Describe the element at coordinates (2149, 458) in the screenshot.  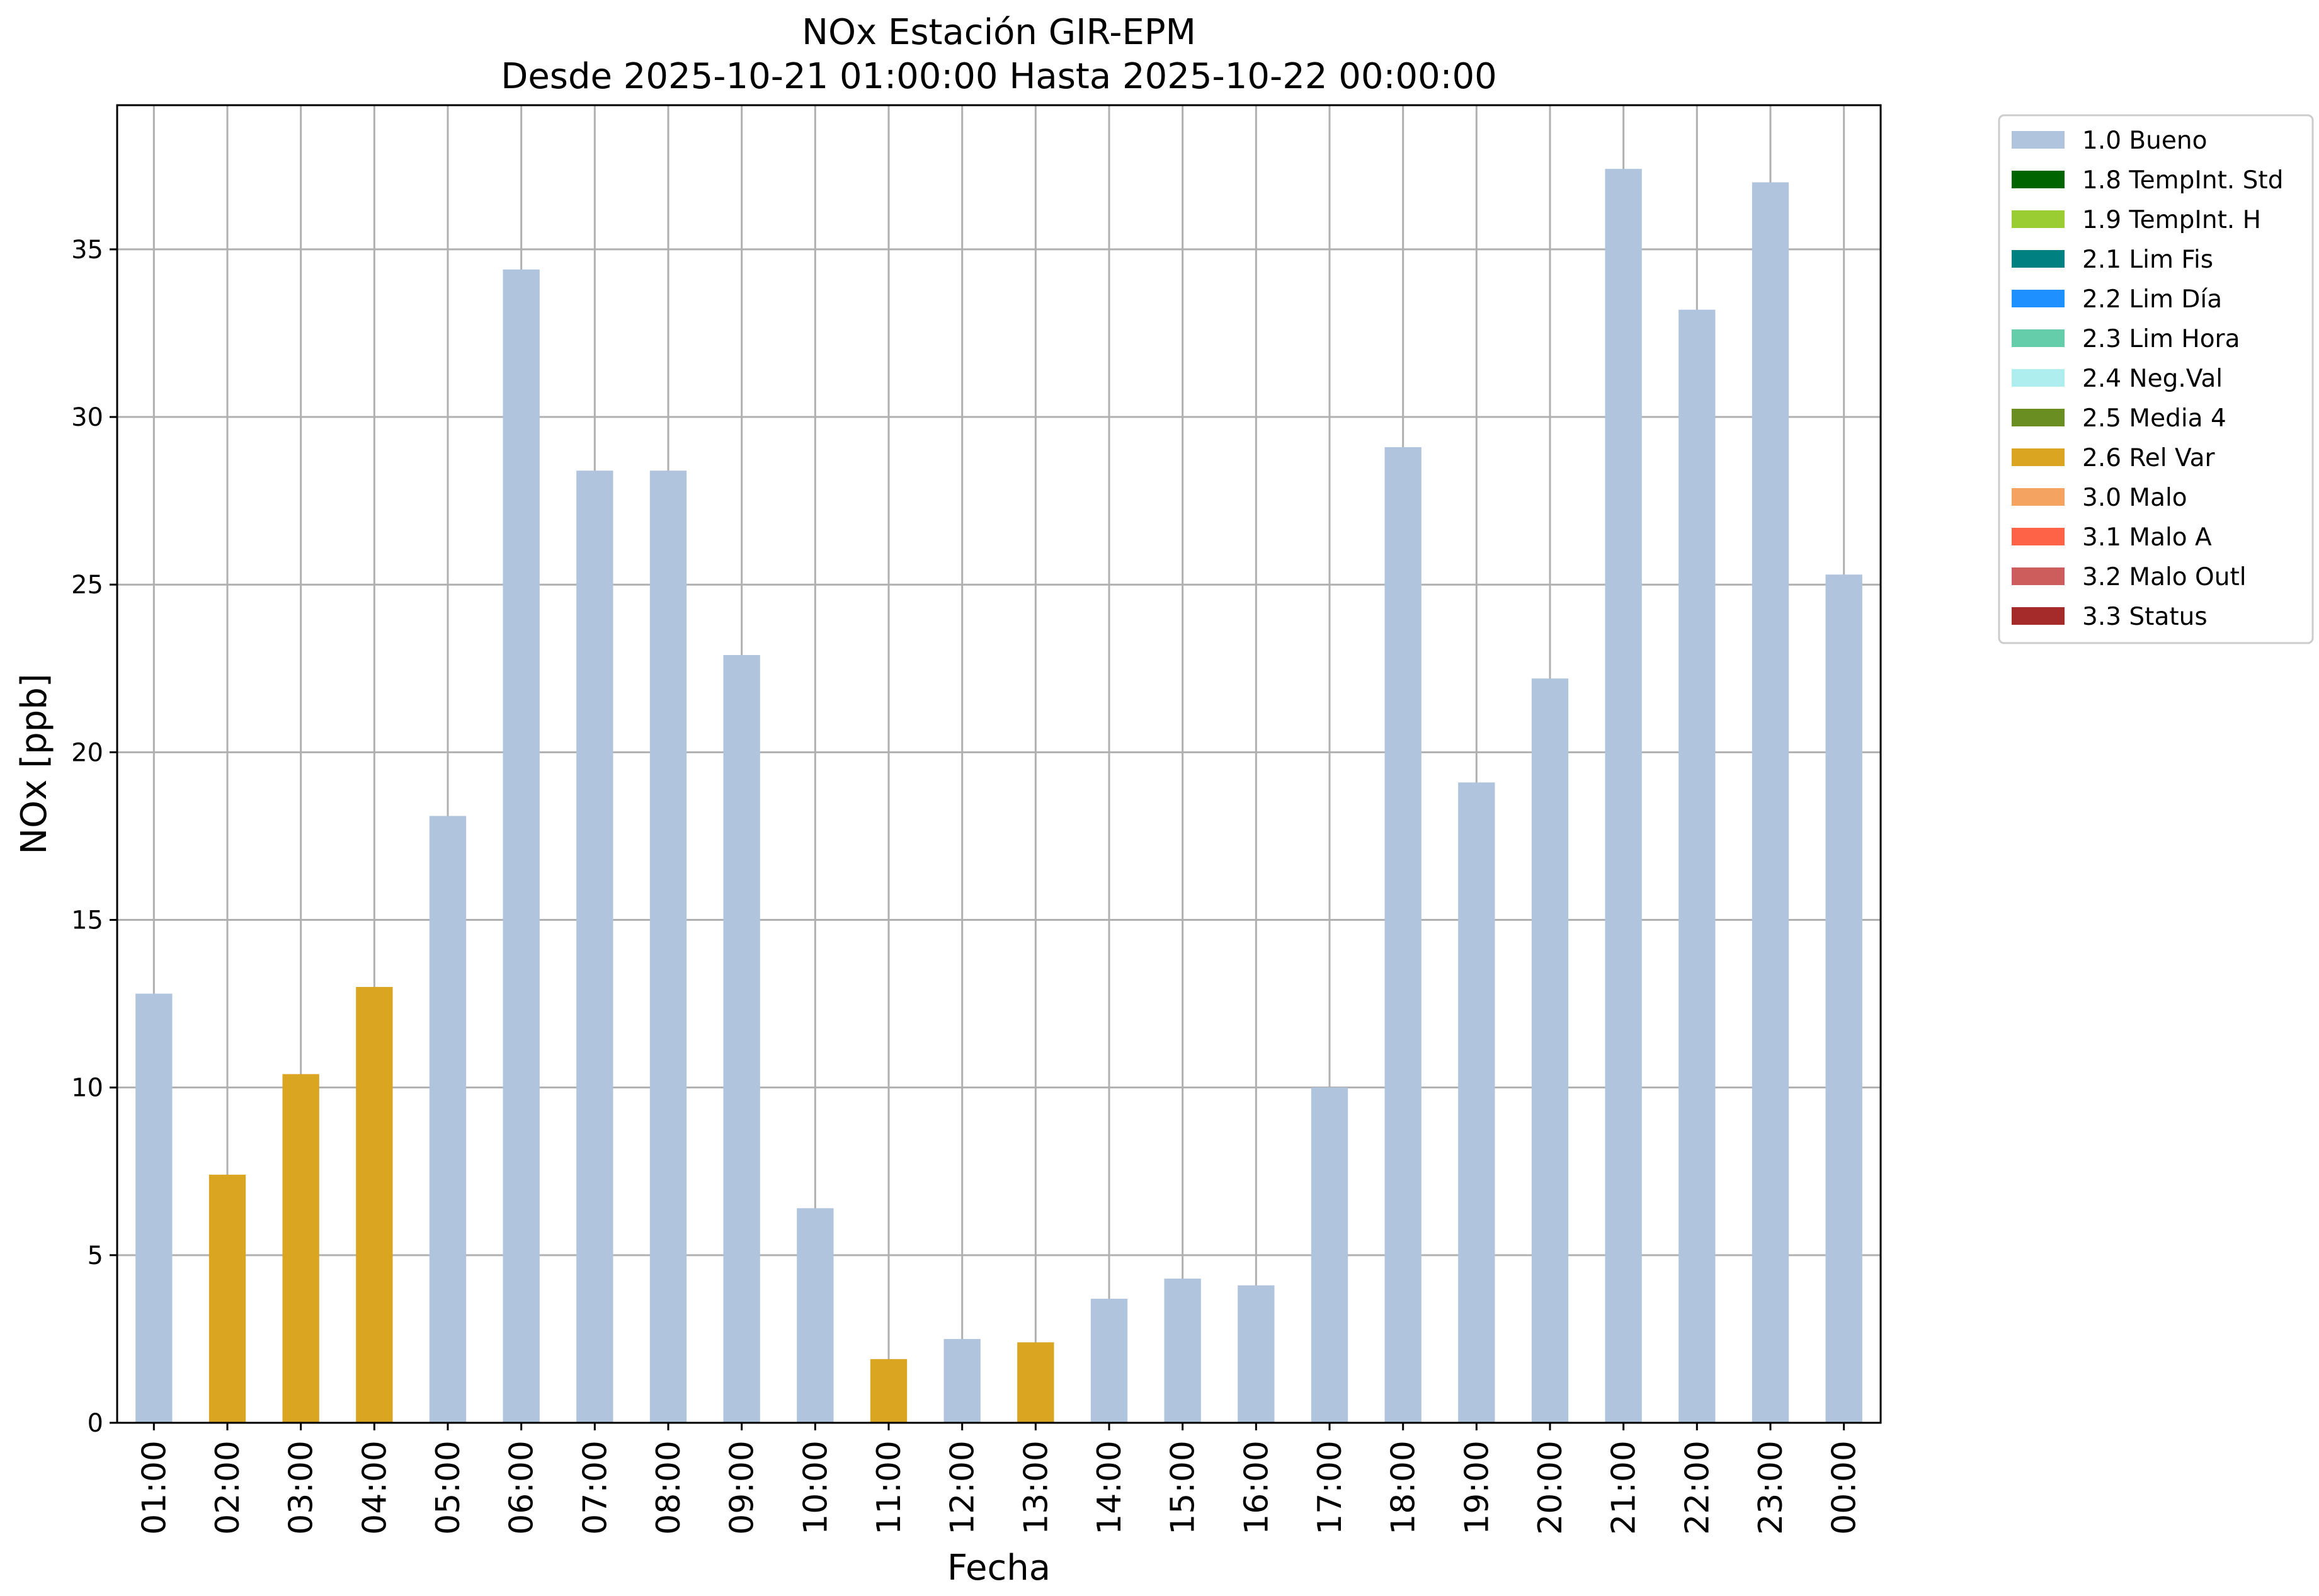
I see `legend-label-2.6: 2.6 Rel Var` at that location.